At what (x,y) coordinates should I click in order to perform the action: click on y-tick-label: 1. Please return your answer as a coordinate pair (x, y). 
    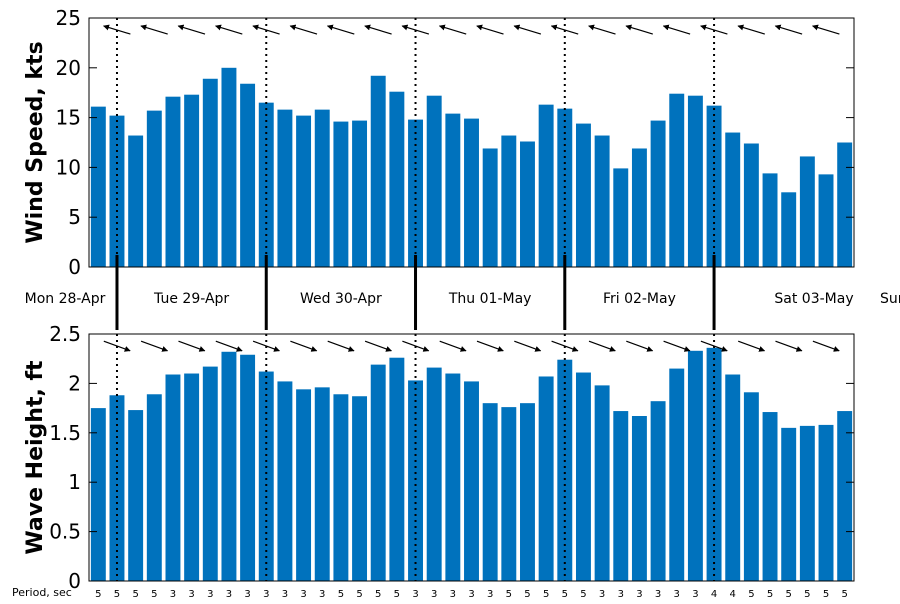
    Looking at the image, I should click on (74, 482).